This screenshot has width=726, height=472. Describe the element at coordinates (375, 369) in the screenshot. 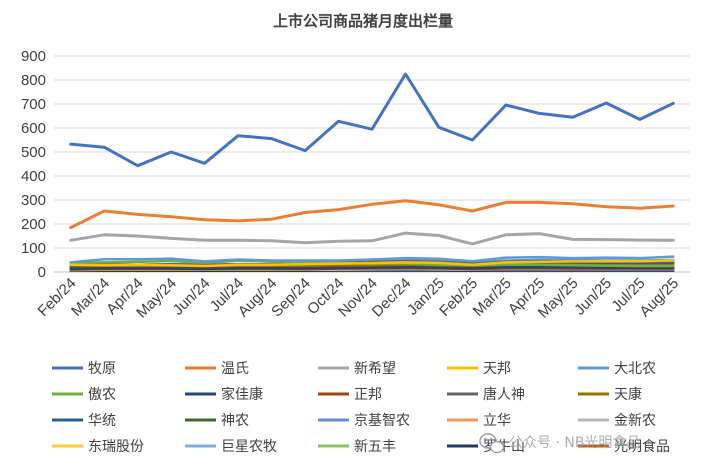

I see `legend-label: 新希望` at that location.